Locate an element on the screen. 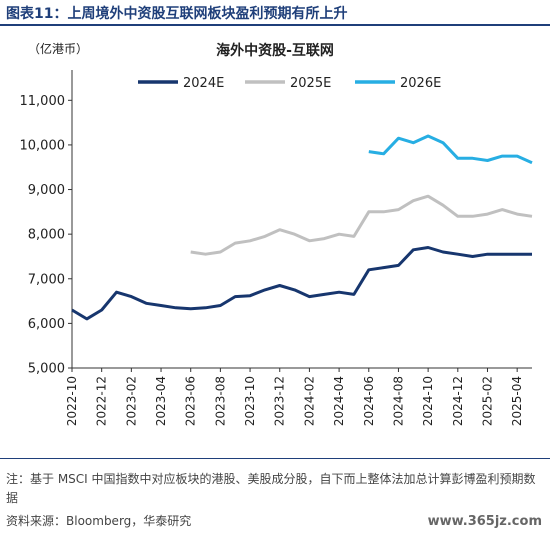  y-tick-label: 11,000 is located at coordinates (43, 101).